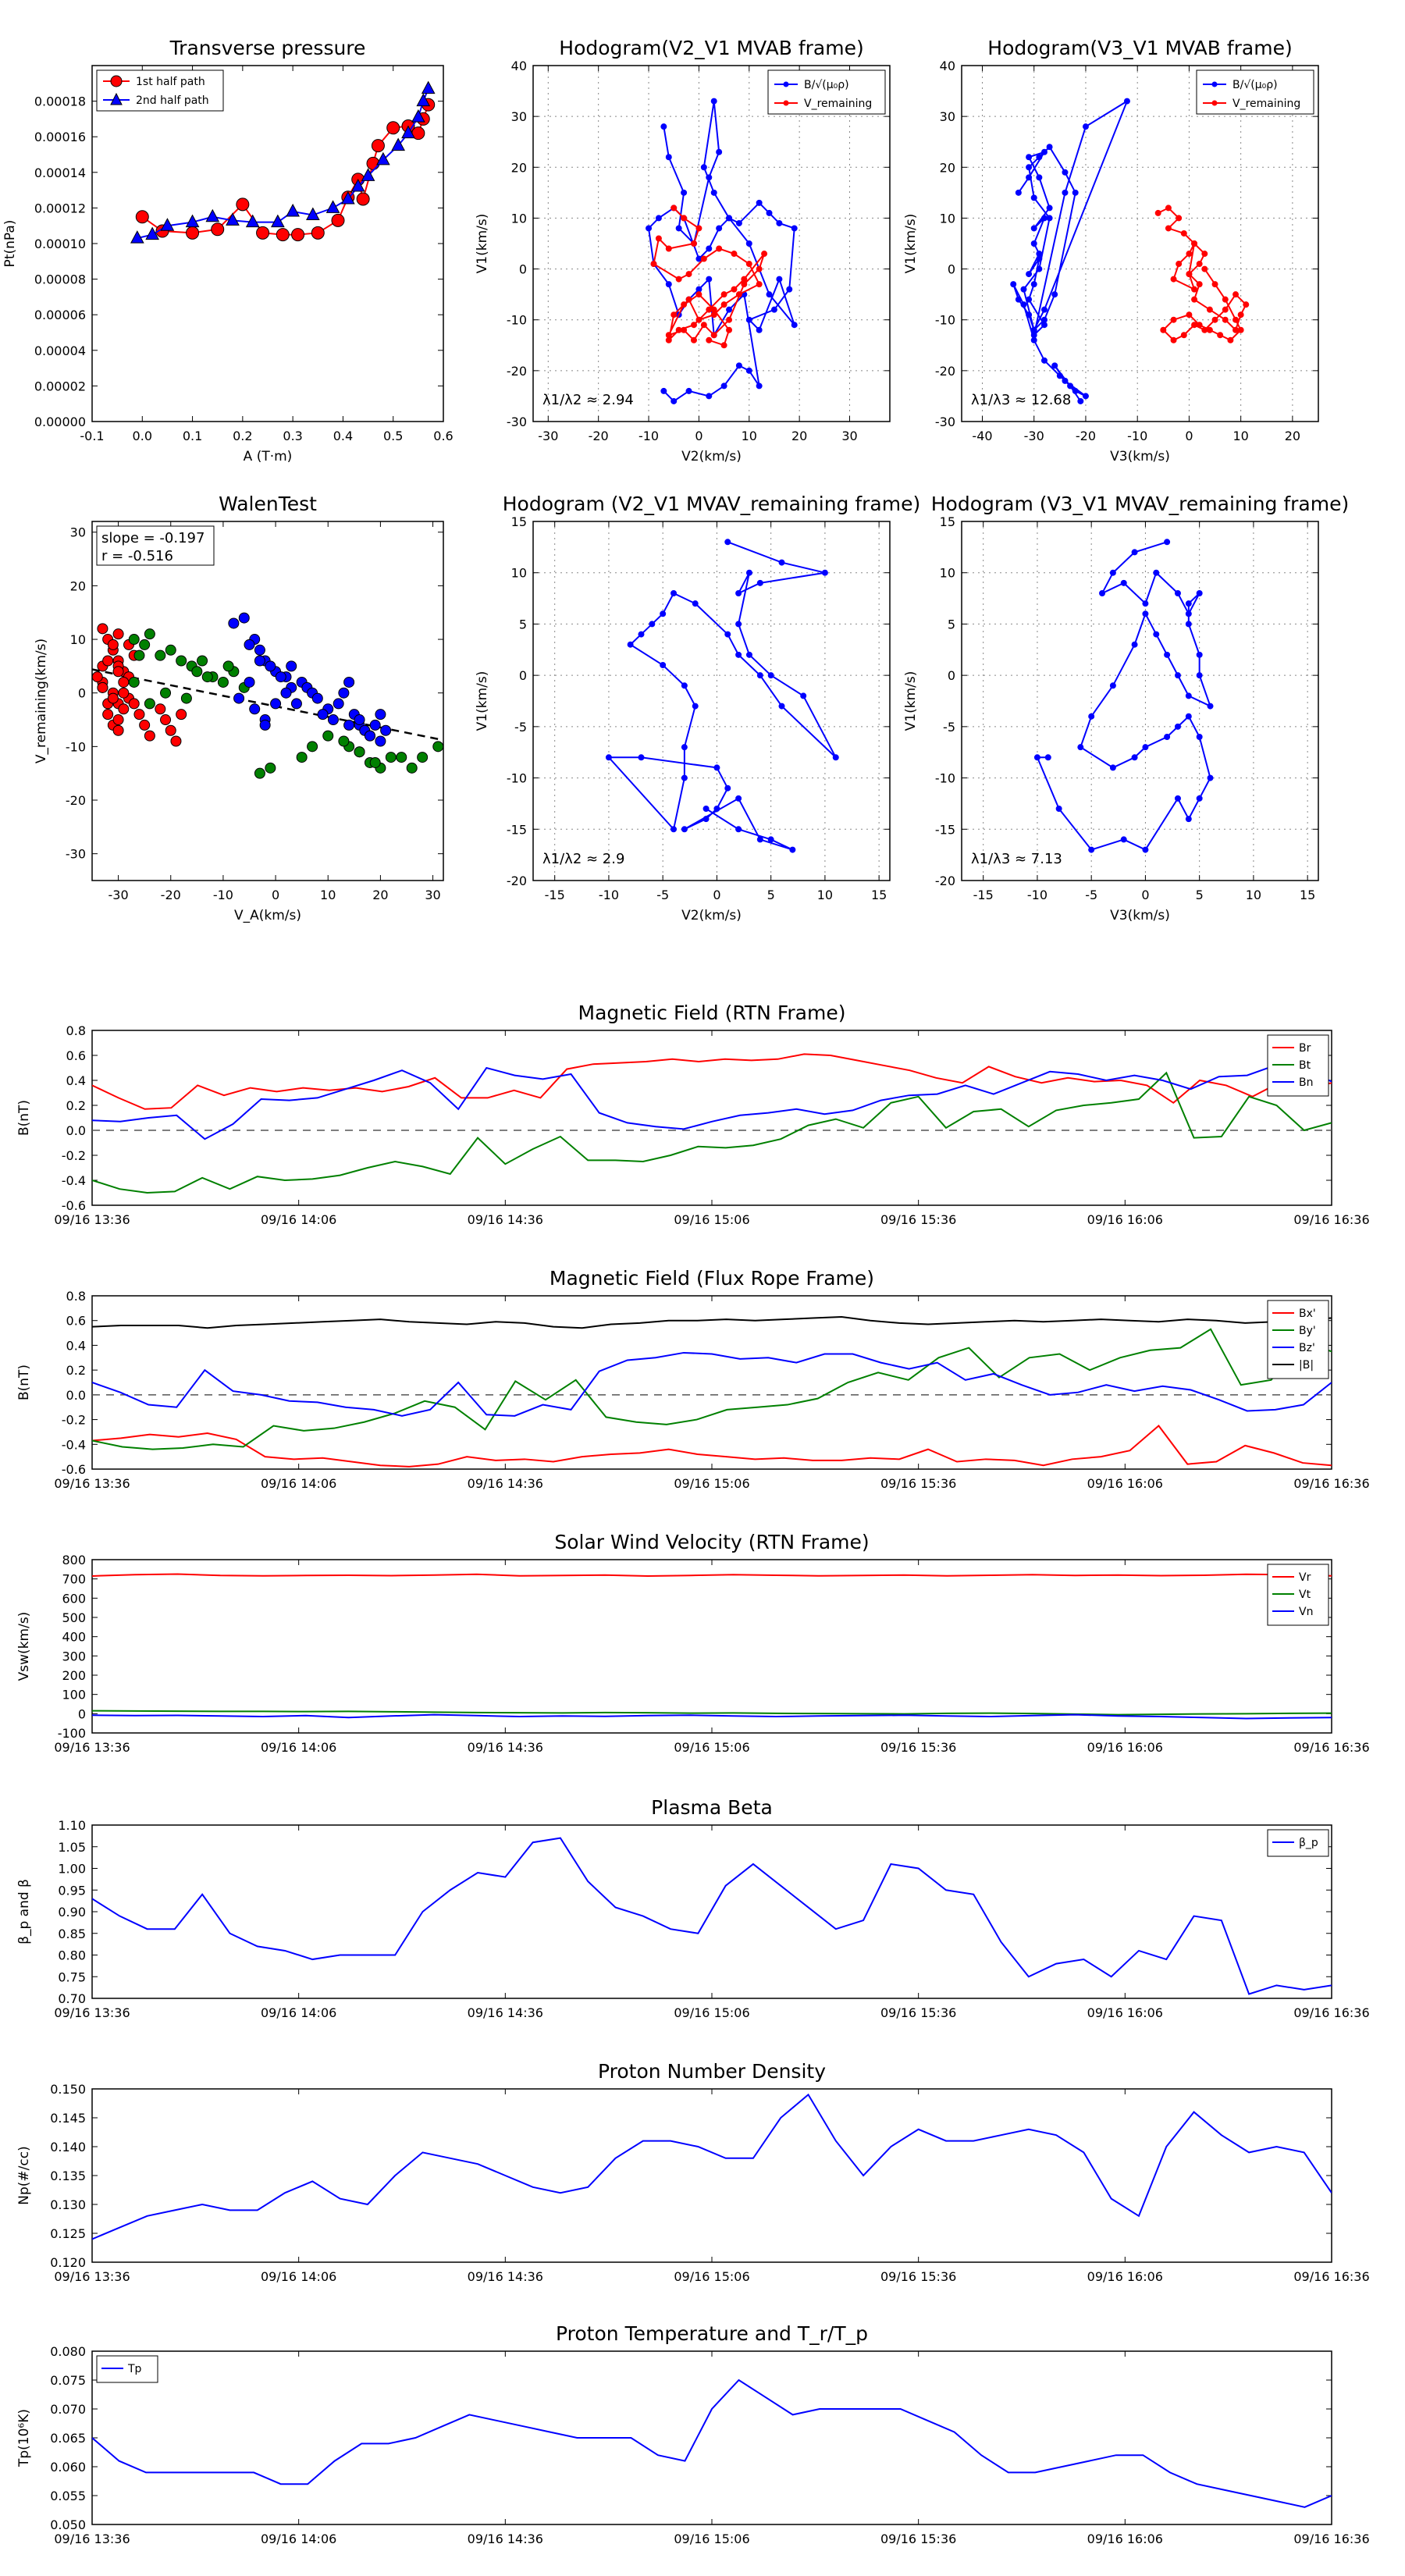 The height and width of the screenshot is (2576, 1405). I want to click on chart-title: Magnetic Field (Flux Rope Frame), so click(712, 1278).